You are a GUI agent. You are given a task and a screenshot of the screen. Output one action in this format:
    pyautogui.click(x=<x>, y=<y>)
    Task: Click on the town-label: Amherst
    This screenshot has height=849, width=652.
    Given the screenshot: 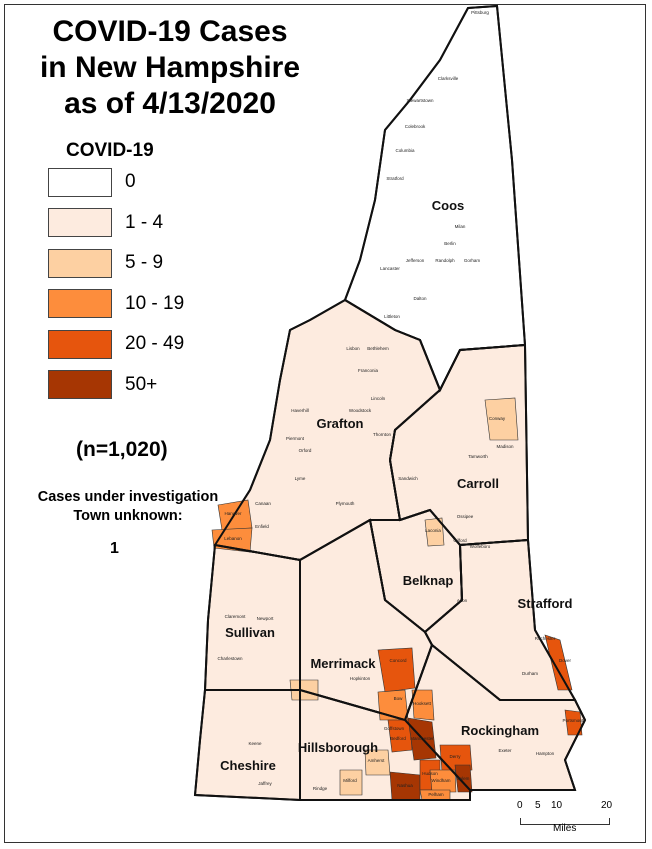 What is the action you would take?
    pyautogui.click(x=377, y=760)
    